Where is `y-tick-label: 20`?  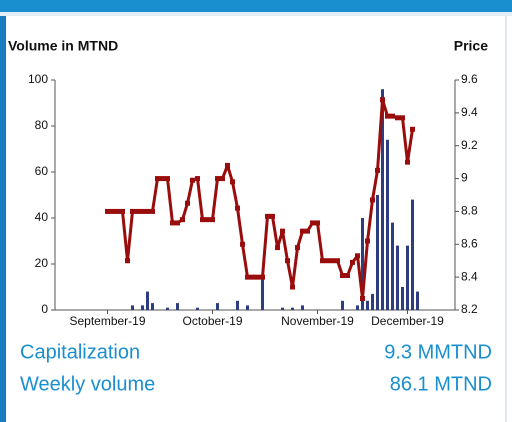 y-tick-label: 20 is located at coordinates (42, 263).